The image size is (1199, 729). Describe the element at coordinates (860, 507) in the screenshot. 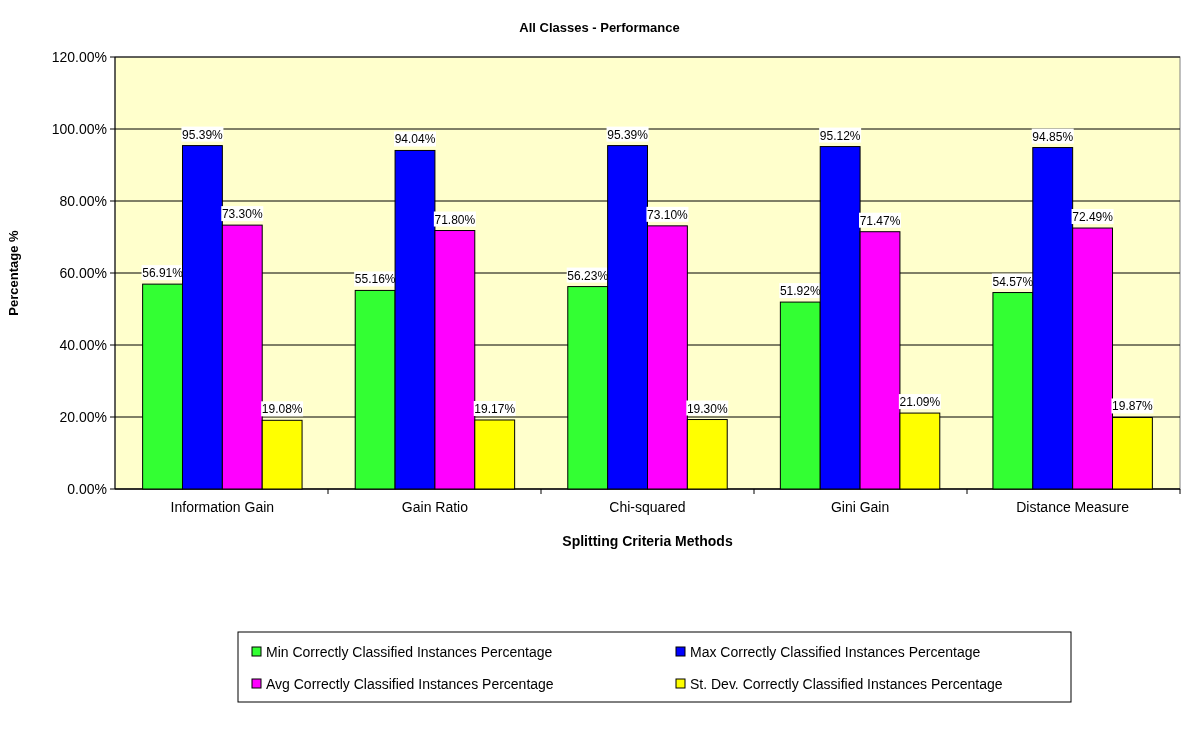

I see `x-tick-label: Gini Gain` at that location.